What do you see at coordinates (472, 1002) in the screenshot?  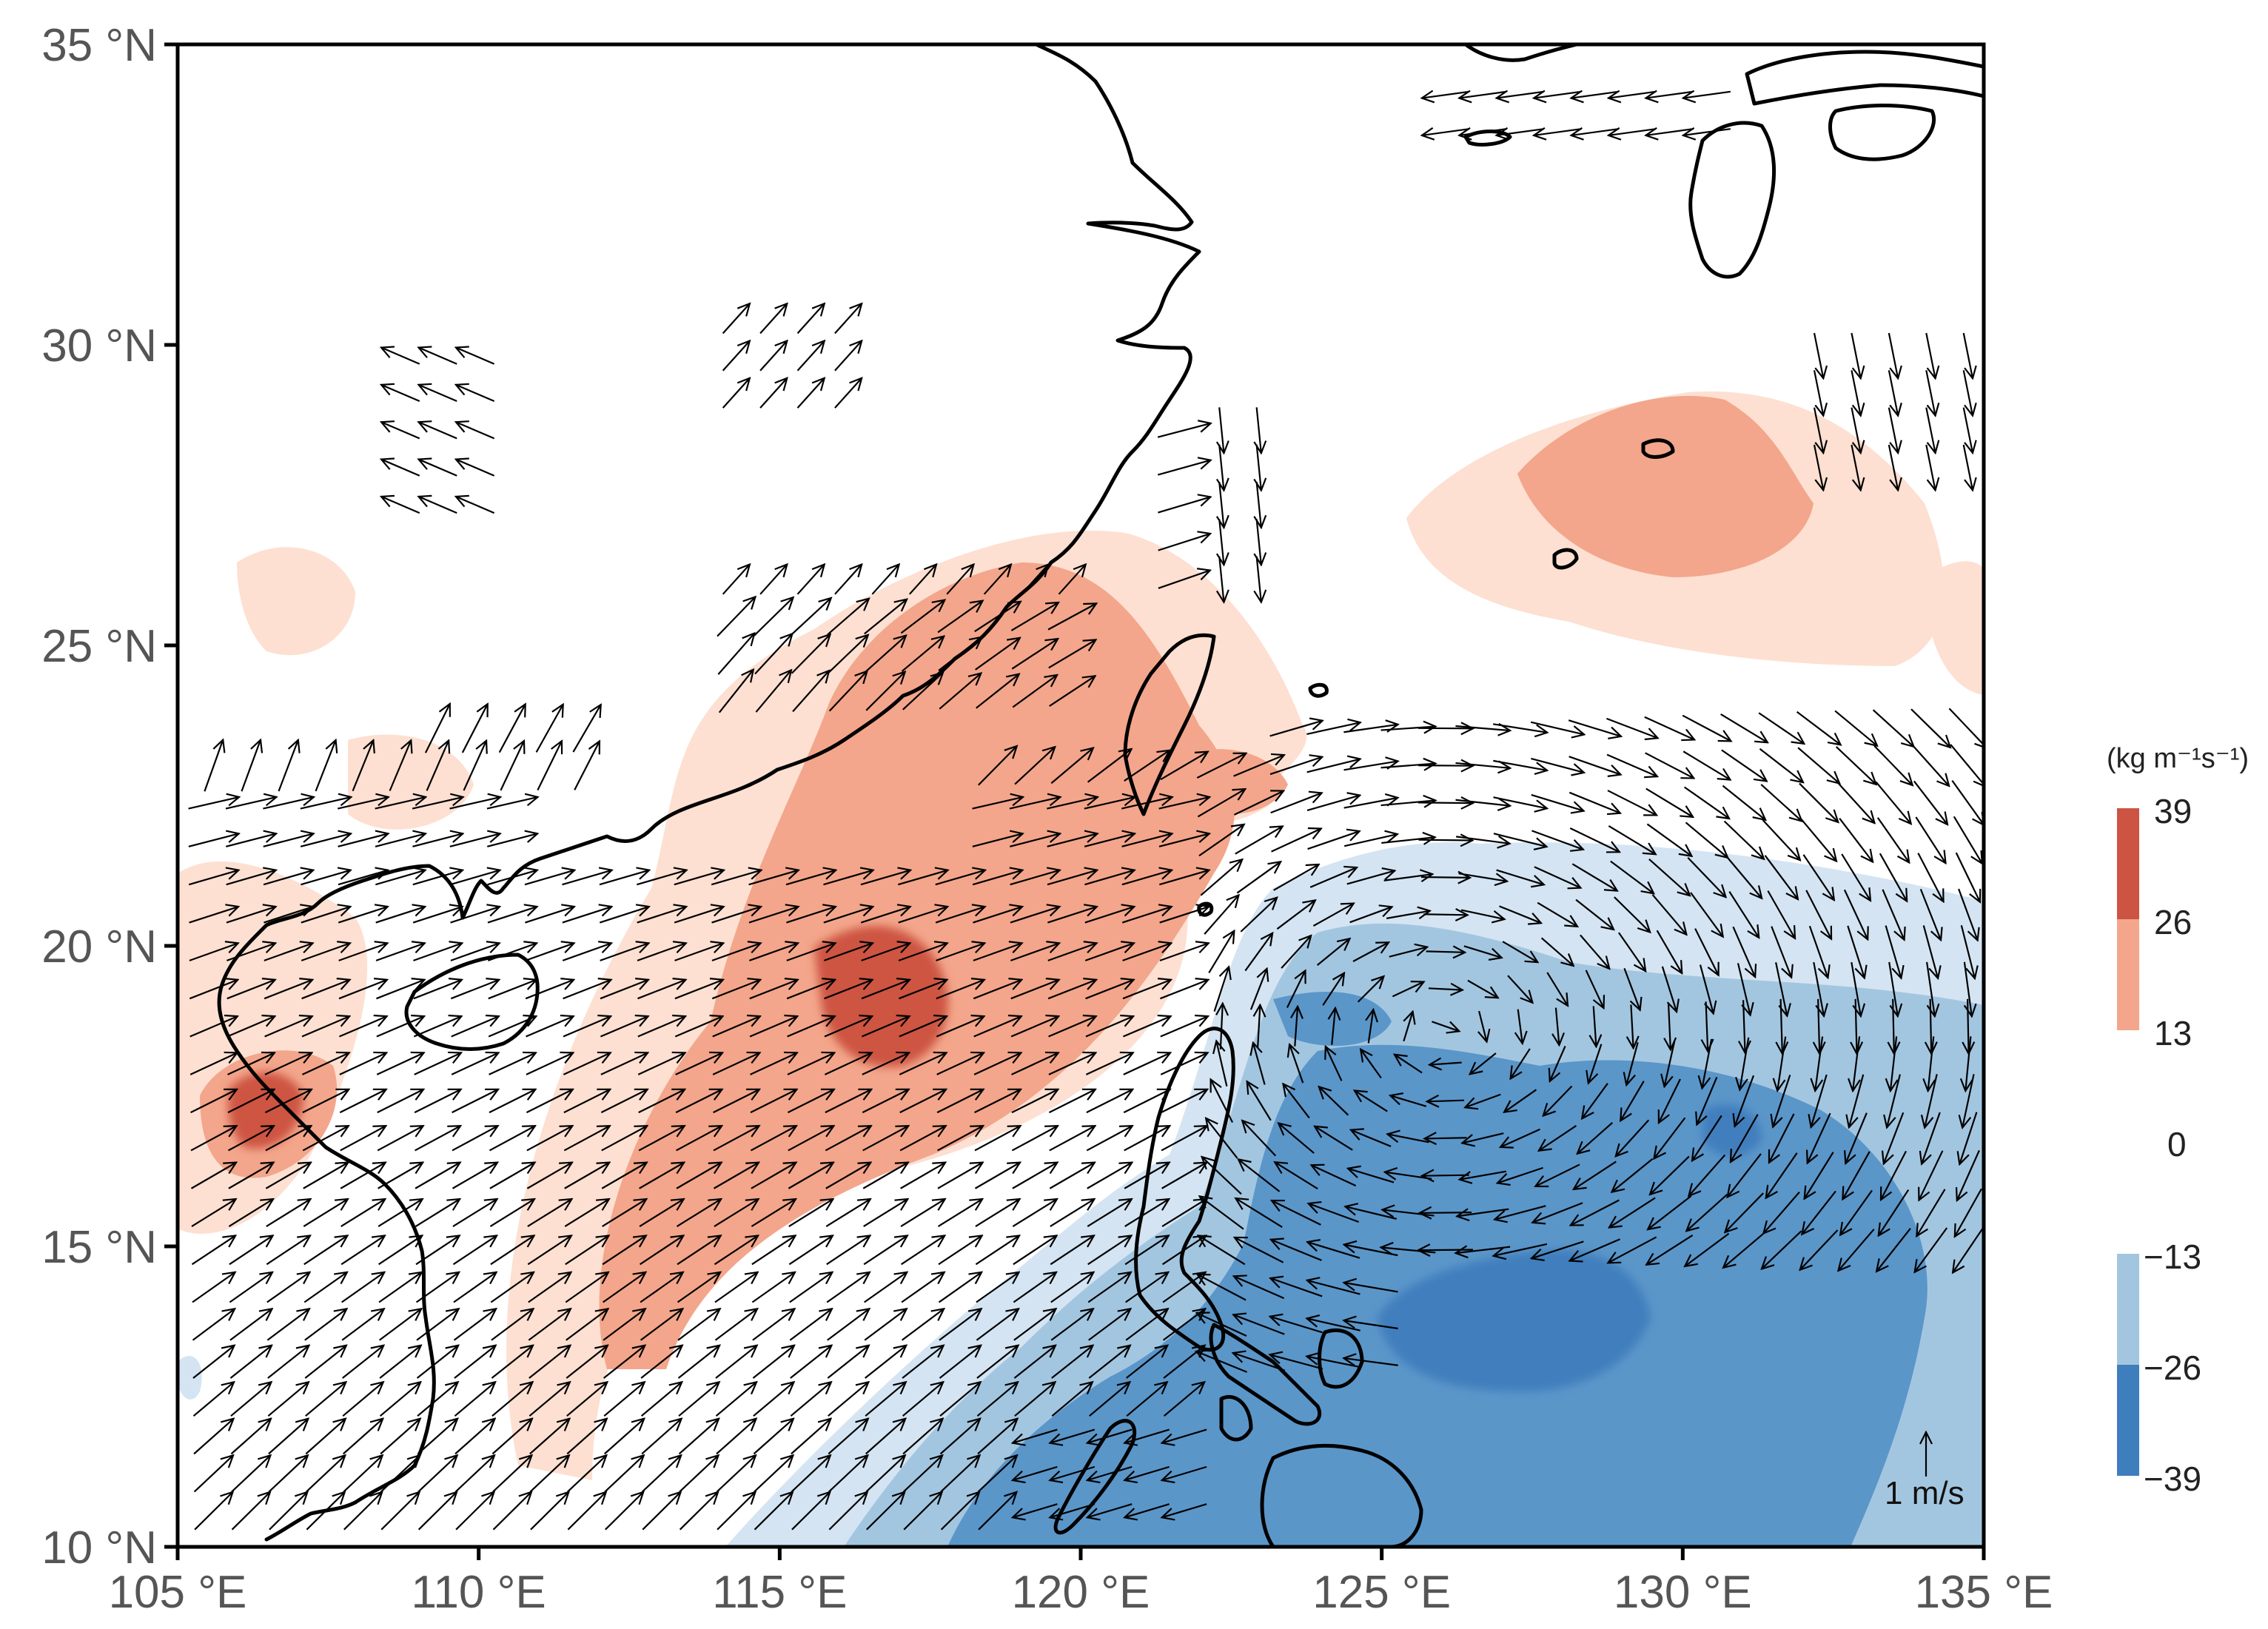 I see `hainan-coastline` at bounding box center [472, 1002].